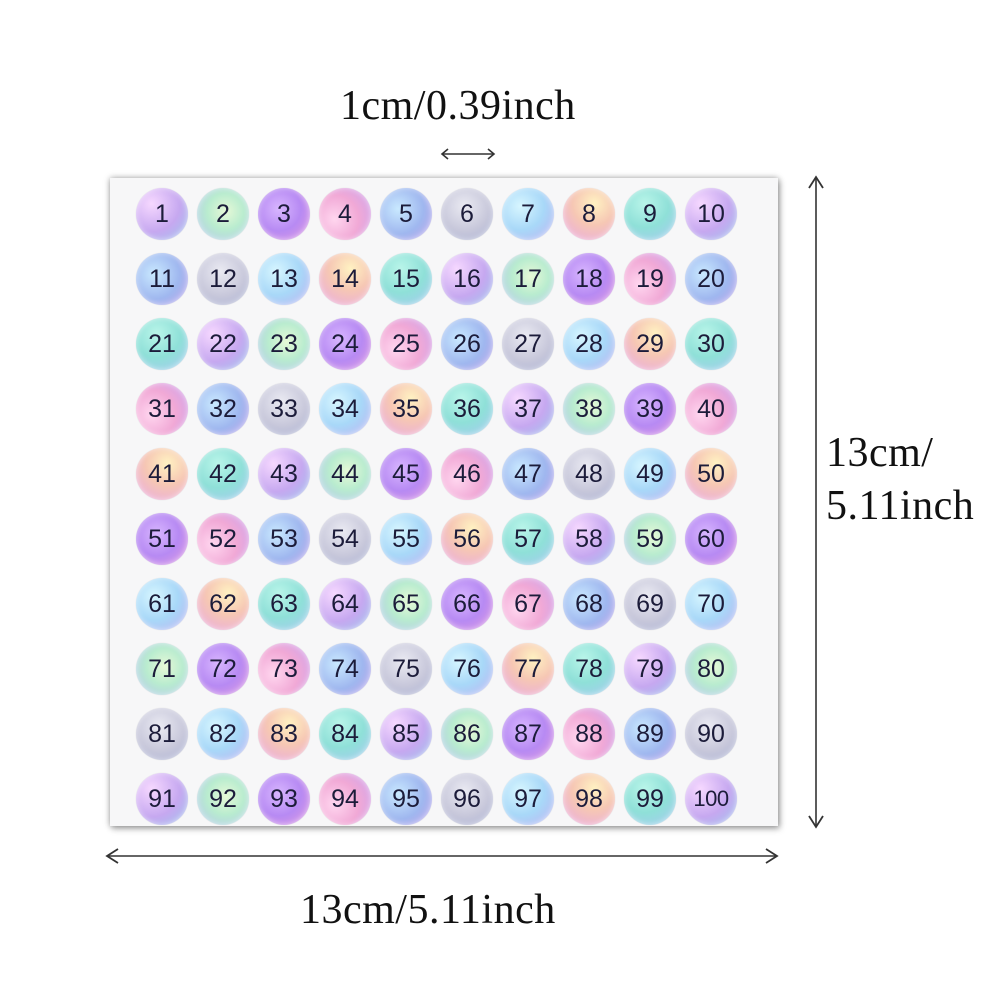 This screenshot has width=1000, height=1000. Describe the element at coordinates (162, 799) in the screenshot. I see `sticker-91: 91` at that location.